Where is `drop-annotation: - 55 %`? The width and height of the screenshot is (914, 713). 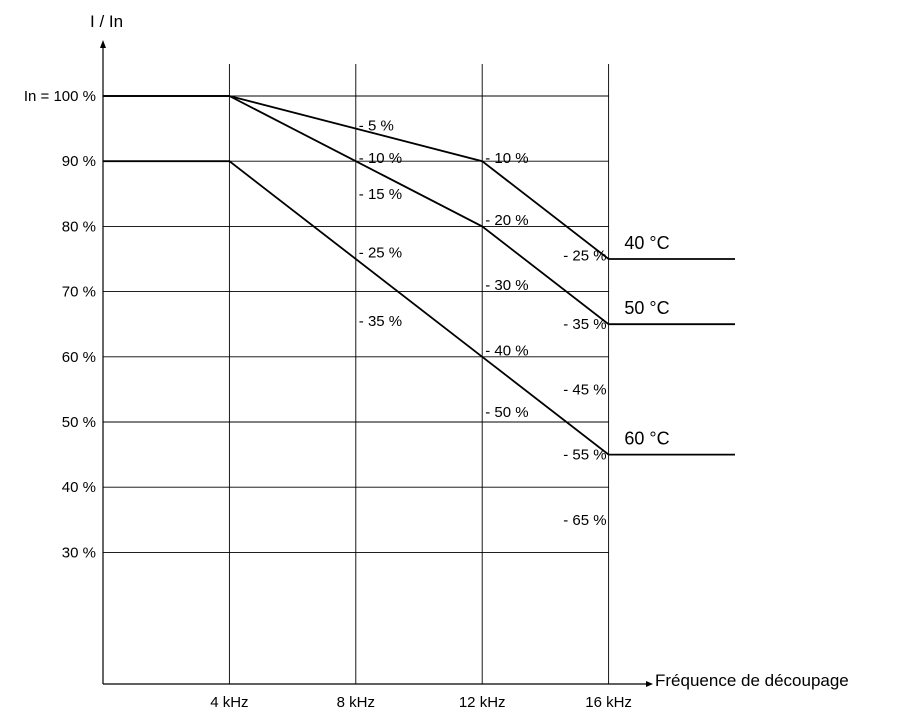 drop-annotation: - 55 % is located at coordinates (584, 455).